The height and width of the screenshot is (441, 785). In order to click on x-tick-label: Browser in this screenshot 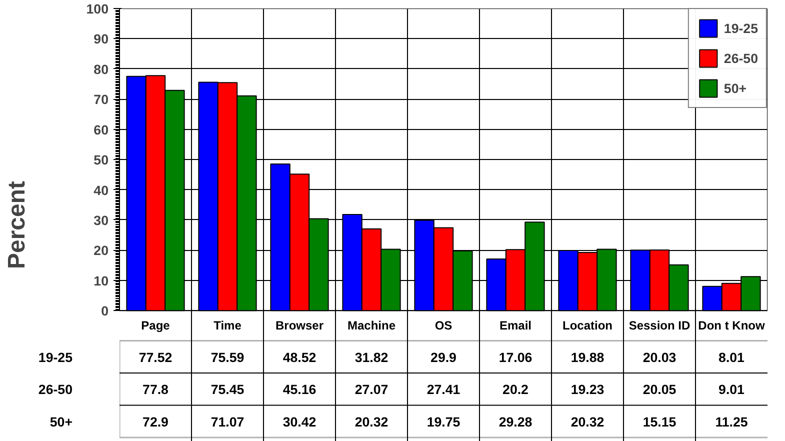, I will do `click(299, 325)`.